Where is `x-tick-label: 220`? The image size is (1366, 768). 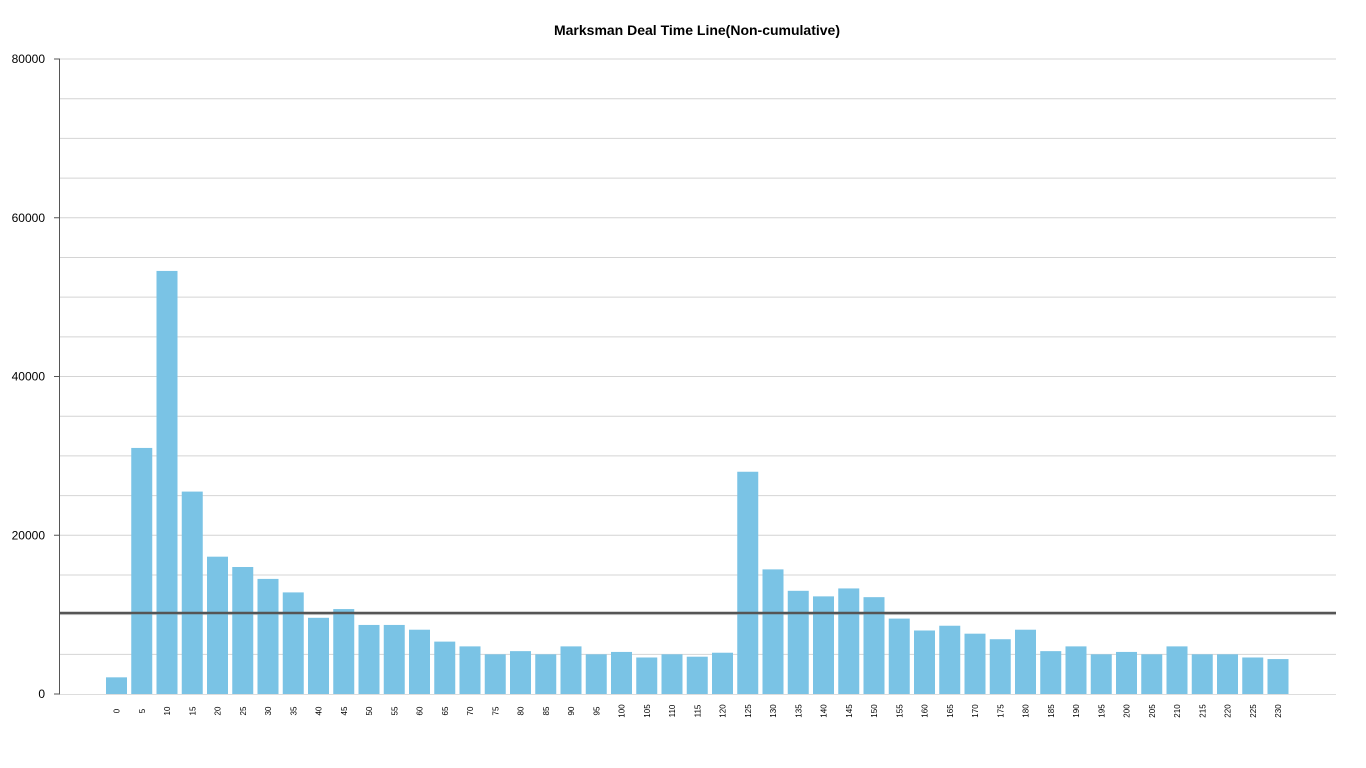
x-tick-label: 220 is located at coordinates (1228, 711).